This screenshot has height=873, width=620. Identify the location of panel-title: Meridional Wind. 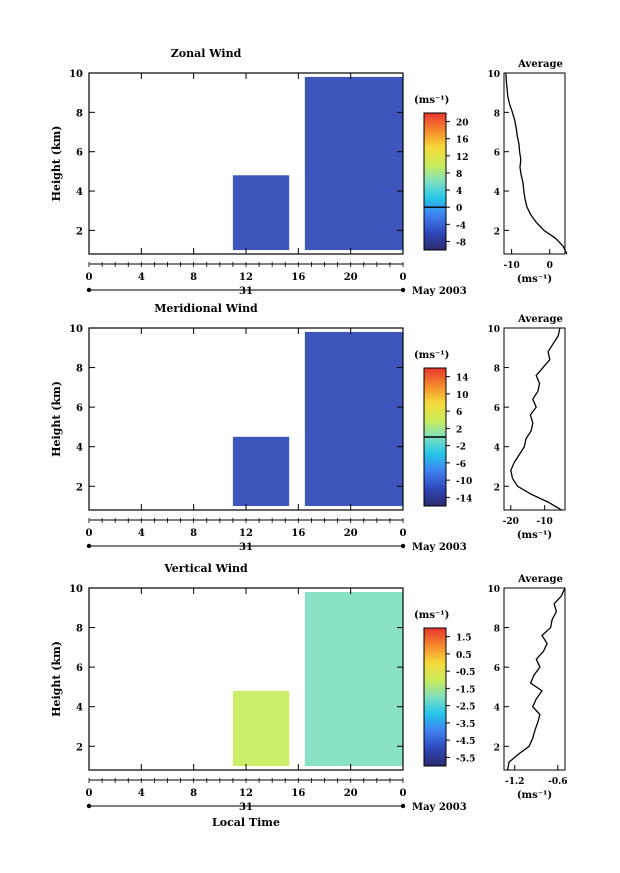
(206, 308).